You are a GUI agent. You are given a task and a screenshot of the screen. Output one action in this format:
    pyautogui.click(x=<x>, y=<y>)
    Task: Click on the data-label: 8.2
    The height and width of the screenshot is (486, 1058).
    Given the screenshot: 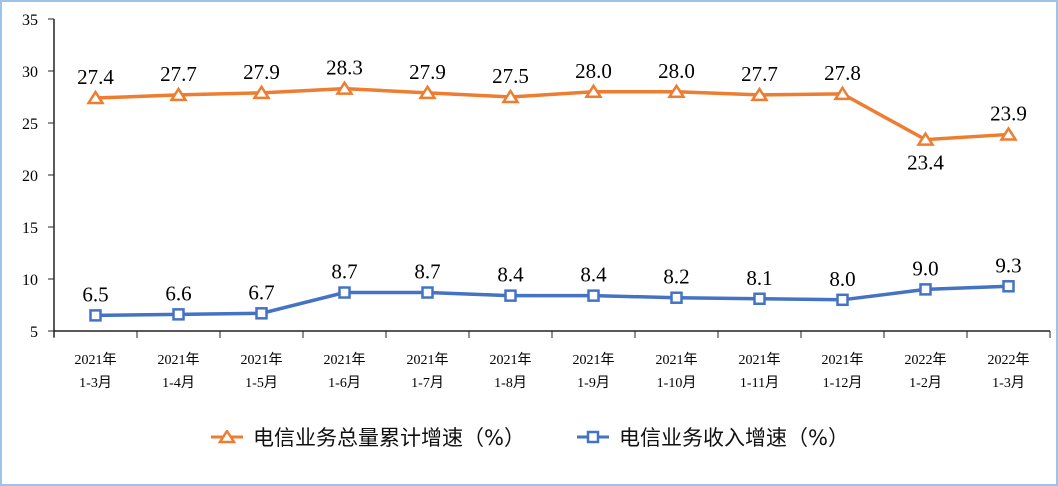 What is the action you would take?
    pyautogui.click(x=676, y=277)
    